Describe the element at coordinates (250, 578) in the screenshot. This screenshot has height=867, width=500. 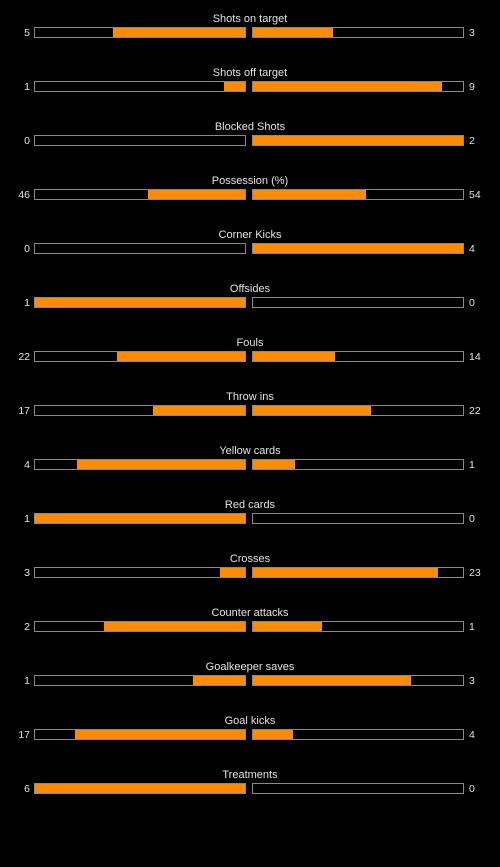
I see `stat-row-crosses: Crosses 3 23` at that location.